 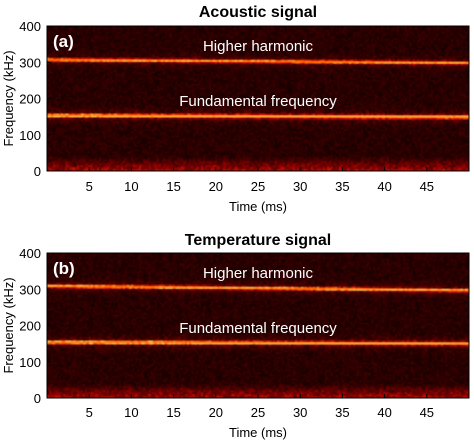 I want to click on panel-label: (a), so click(x=63, y=41).